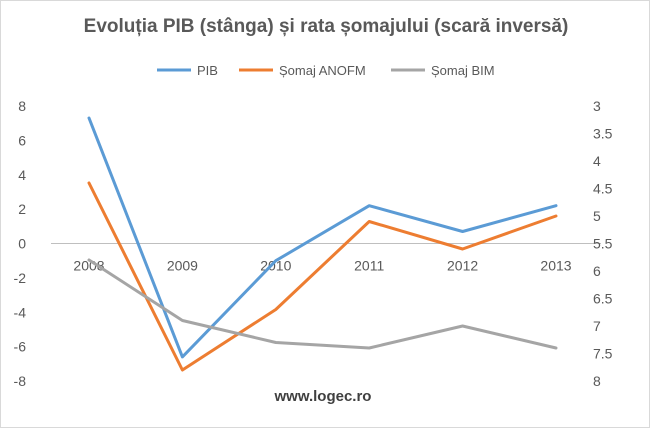 This screenshot has width=650, height=429. I want to click on right-tick-label: 3, so click(597, 106).